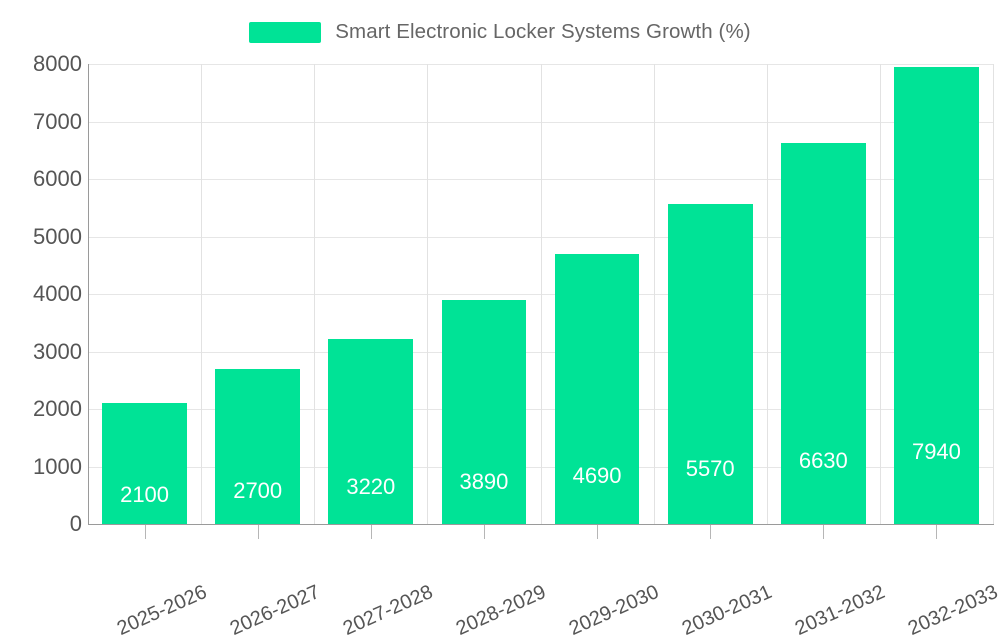 This screenshot has height=641, width=1000. What do you see at coordinates (597, 475) in the screenshot?
I see `bar-value-label: 4690` at bounding box center [597, 475].